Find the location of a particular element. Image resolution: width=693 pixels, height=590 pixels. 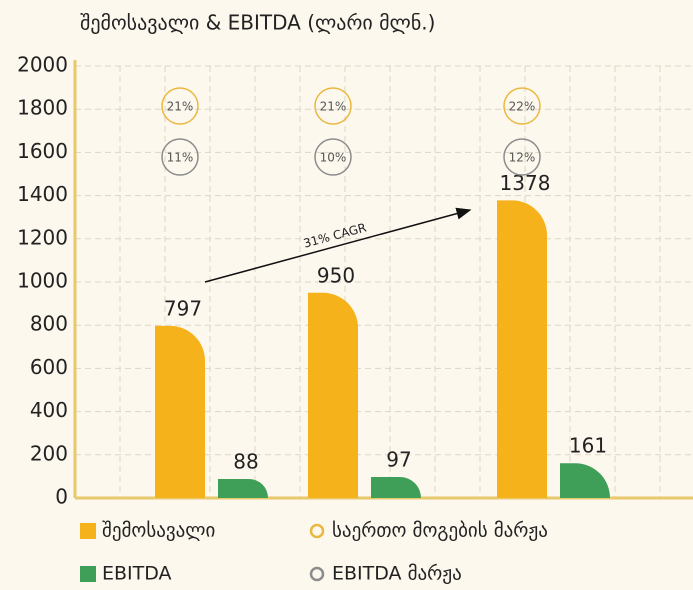

chart-title: შემოსავალი & EBITDA (ლარი მლნ.) is located at coordinates (257, 23).